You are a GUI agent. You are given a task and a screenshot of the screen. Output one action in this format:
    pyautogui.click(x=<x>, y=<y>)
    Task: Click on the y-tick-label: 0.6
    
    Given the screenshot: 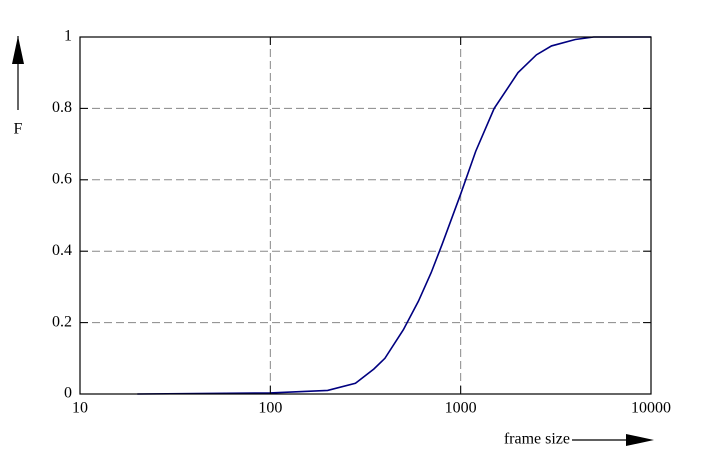 What is the action you would take?
    pyautogui.click(x=62, y=178)
    